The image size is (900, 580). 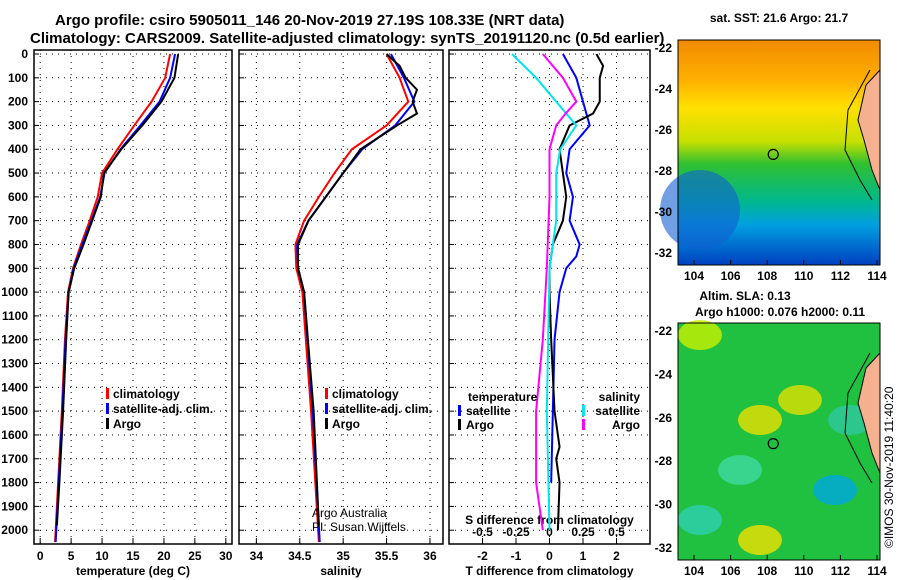 I want to click on argo-float-marker, so click(x=773, y=444).